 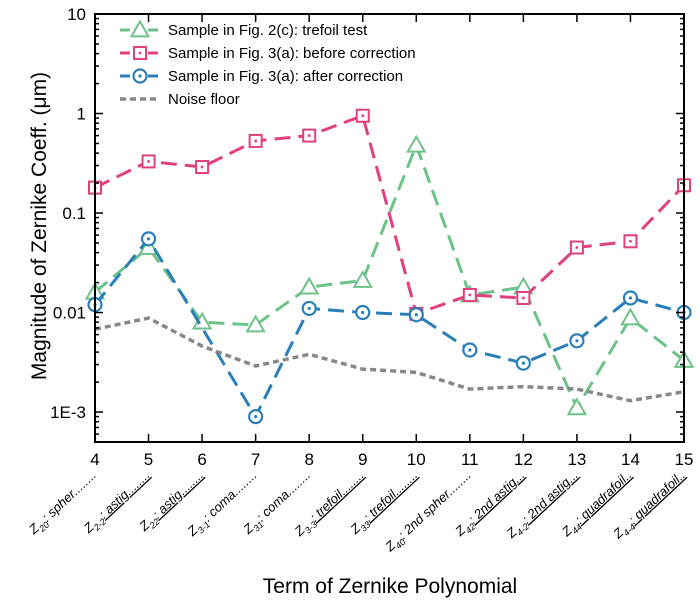 I want to click on term-subscript: 42, so click(x=470, y=528).